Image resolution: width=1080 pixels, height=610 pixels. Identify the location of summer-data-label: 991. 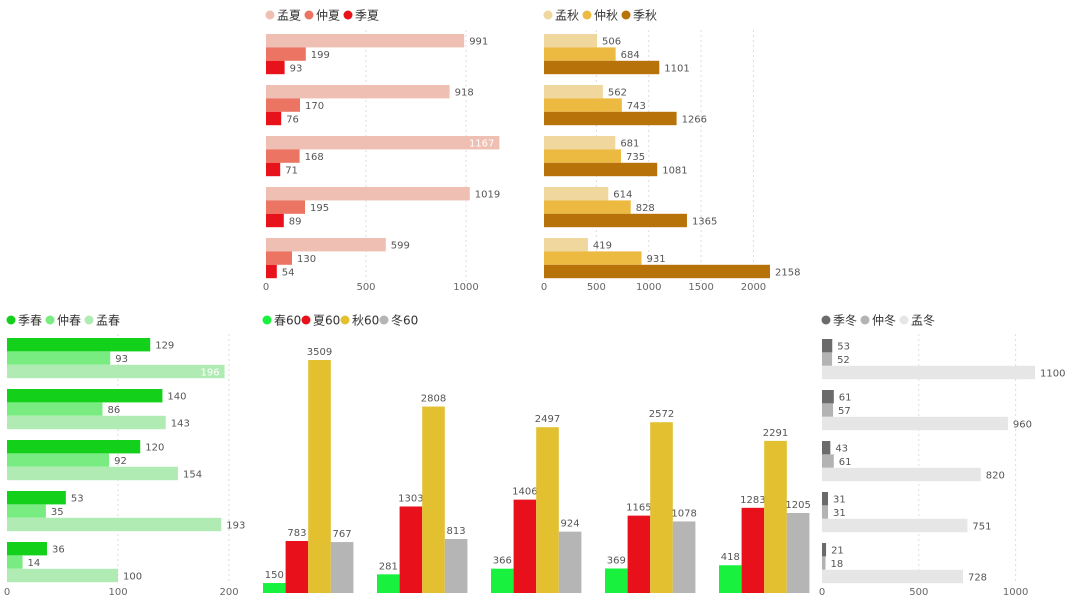
(478, 42).